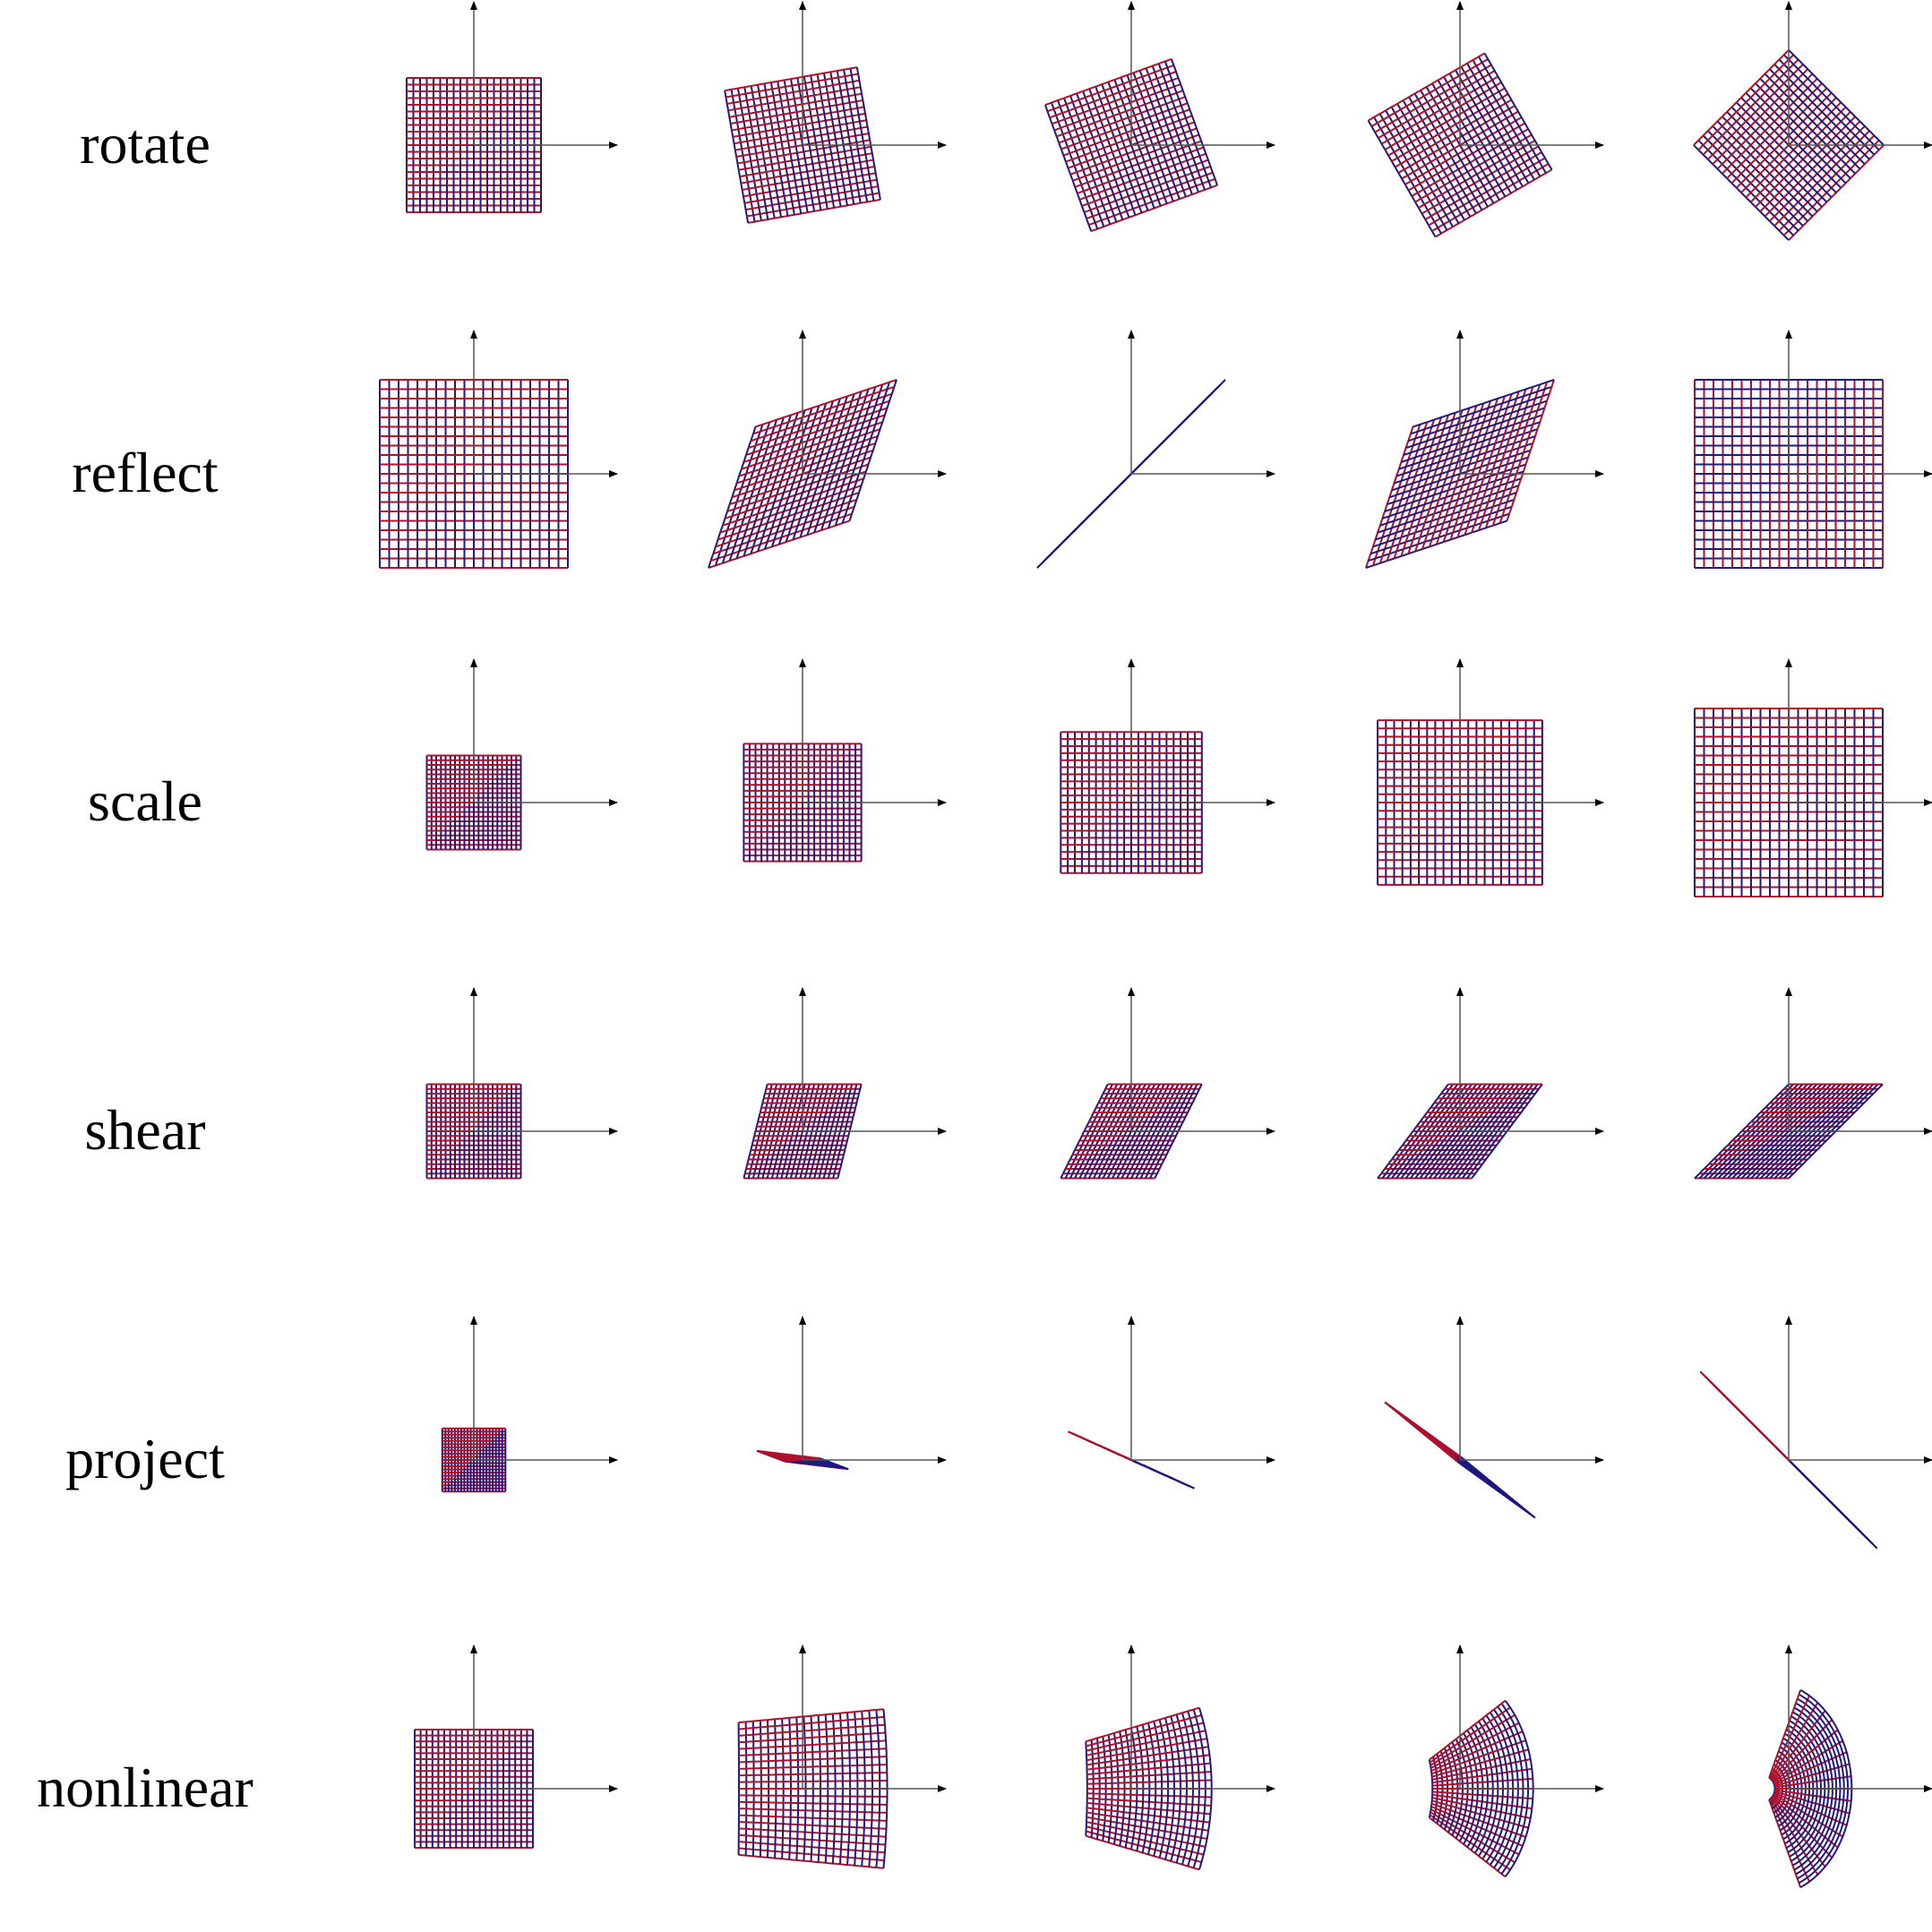 This screenshot has width=1932, height=1932. Describe the element at coordinates (144, 1130) in the screenshot. I see `row-label-shear: shear` at that location.